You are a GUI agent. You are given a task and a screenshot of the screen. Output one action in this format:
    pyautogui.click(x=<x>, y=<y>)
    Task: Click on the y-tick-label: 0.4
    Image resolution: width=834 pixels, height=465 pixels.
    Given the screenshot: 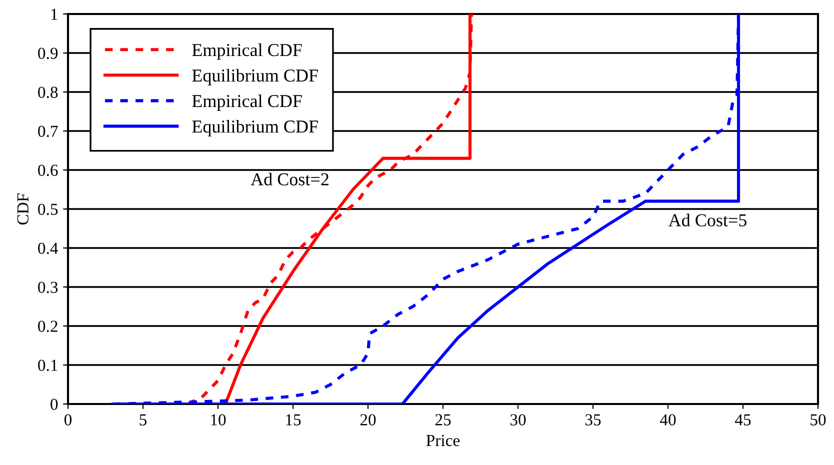 What is the action you would take?
    pyautogui.click(x=48, y=248)
    